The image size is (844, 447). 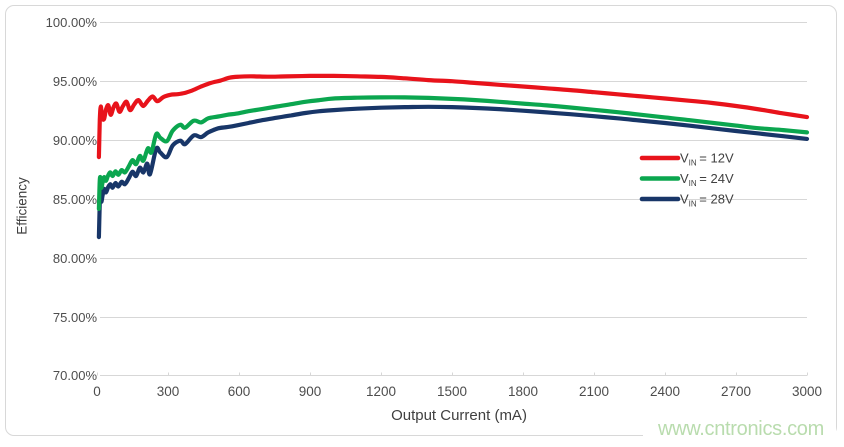 What do you see at coordinates (736, 391) in the screenshot?
I see `svg-text: 2700` at bounding box center [736, 391].